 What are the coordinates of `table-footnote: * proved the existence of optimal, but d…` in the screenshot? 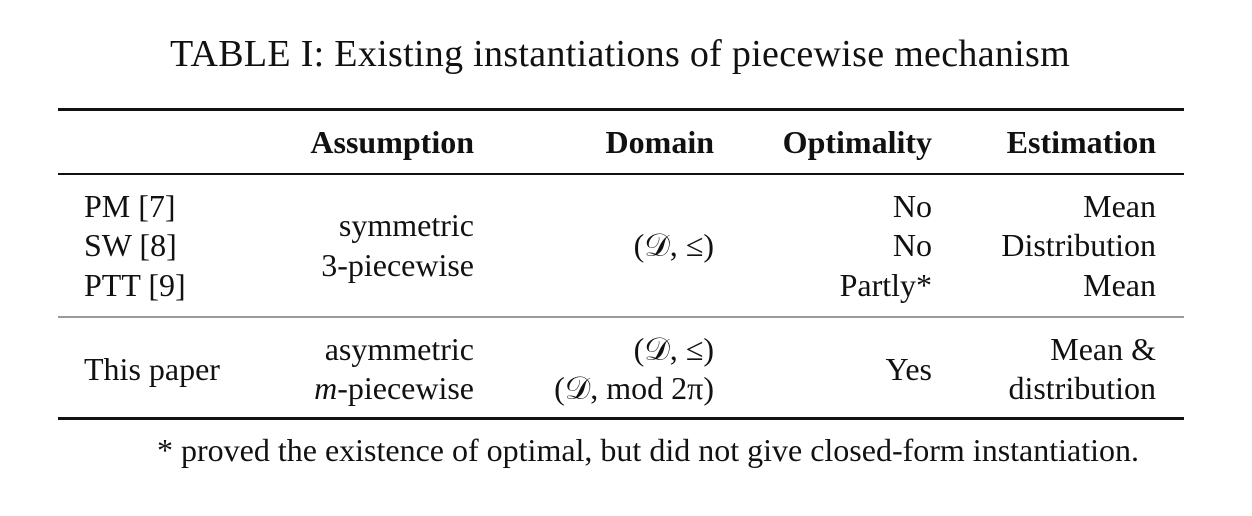 It's located at (648, 450).